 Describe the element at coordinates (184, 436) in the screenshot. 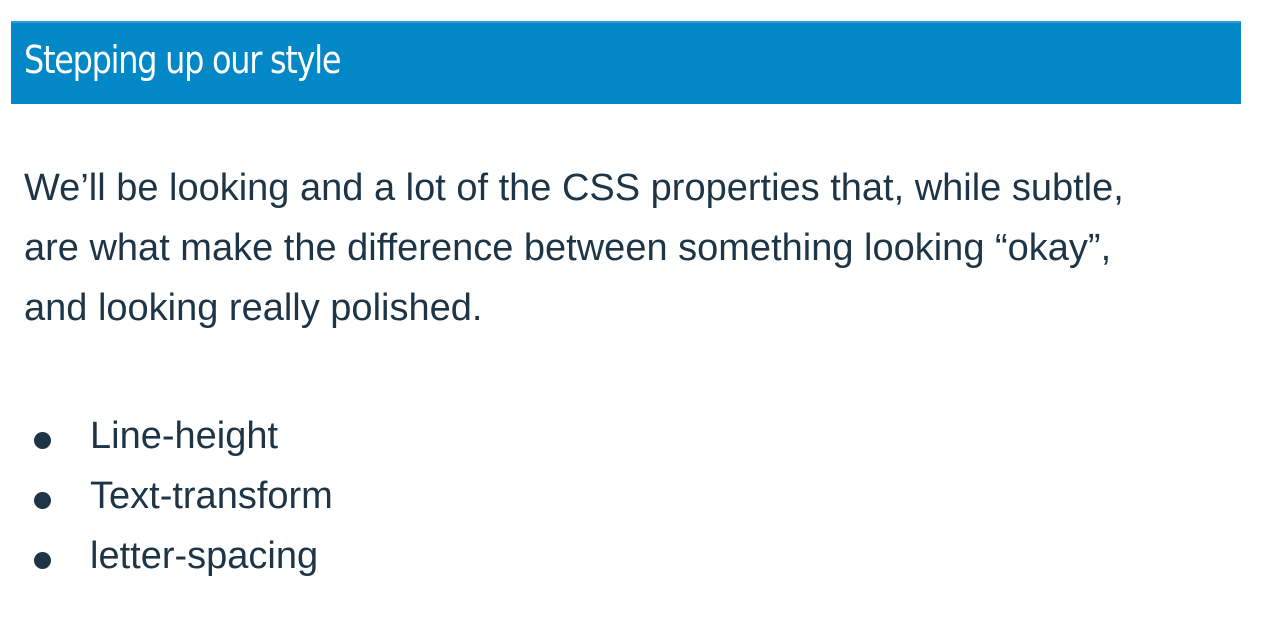

I see `bullet-text: Line-height` at that location.